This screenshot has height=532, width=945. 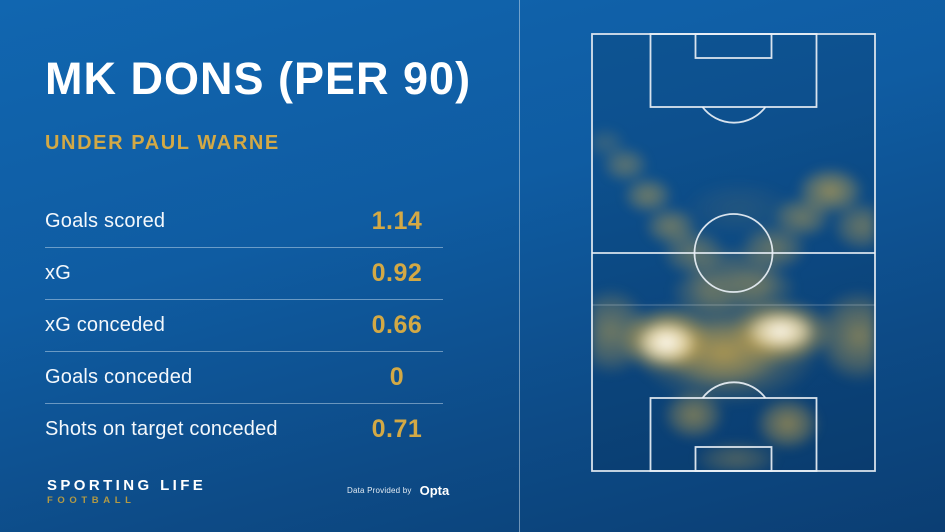 What do you see at coordinates (397, 429) in the screenshot?
I see `stat-value: 0.71` at bounding box center [397, 429].